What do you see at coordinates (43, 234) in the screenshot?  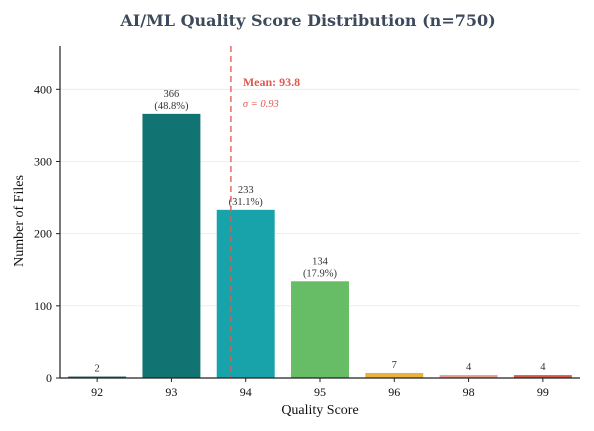 I see `y-tick-label: 200` at bounding box center [43, 234].